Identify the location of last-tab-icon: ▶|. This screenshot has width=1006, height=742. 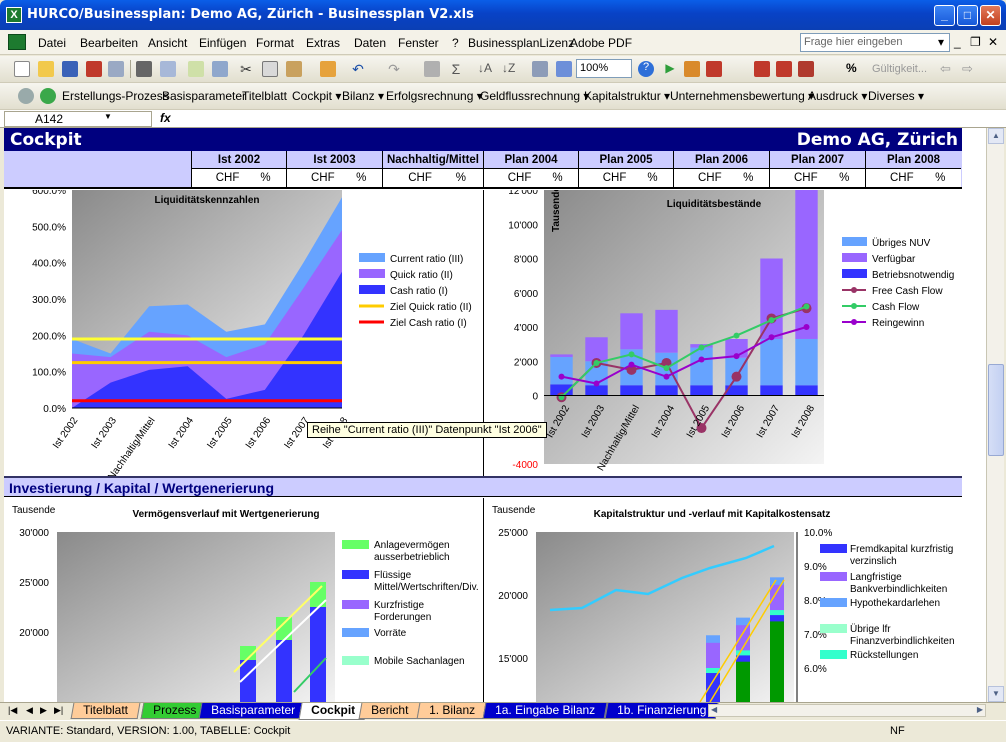
(59, 710).